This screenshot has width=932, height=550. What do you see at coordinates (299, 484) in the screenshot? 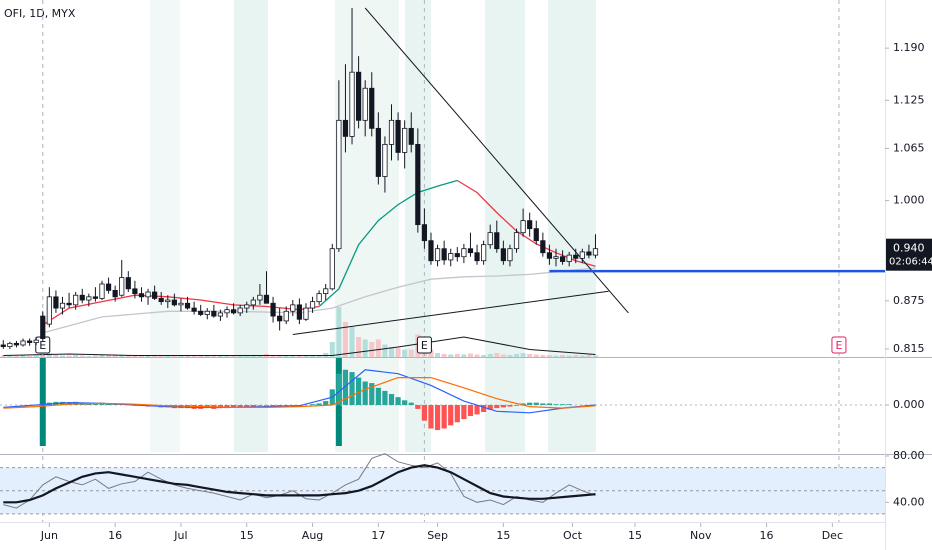
I see `rsi-line` at bounding box center [299, 484].